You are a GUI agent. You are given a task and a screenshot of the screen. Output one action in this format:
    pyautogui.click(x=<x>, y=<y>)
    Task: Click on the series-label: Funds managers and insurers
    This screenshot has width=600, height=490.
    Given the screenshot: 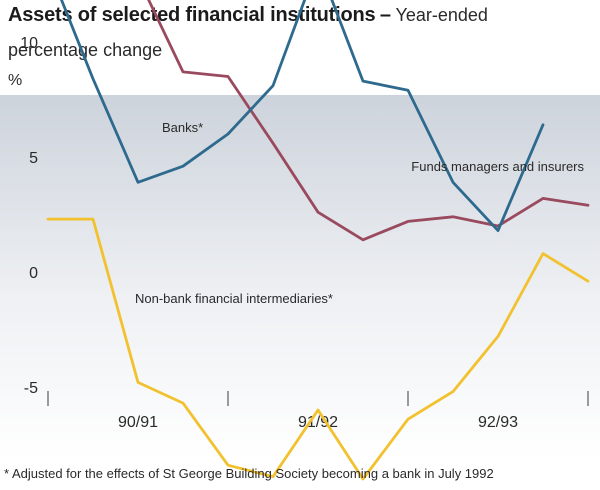 What is the action you would take?
    pyautogui.click(x=497, y=166)
    